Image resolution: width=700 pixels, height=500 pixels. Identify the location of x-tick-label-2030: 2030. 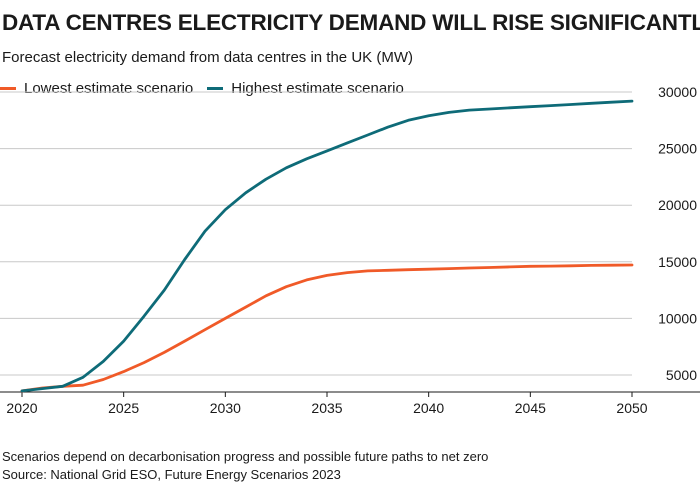
(225, 408).